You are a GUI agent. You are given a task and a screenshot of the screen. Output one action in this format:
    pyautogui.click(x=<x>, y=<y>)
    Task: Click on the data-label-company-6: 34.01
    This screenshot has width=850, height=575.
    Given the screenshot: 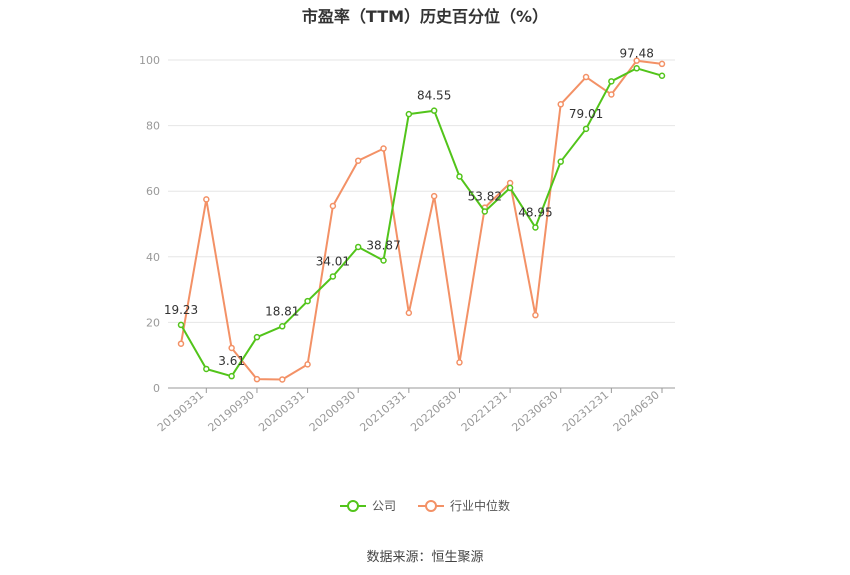 What is the action you would take?
    pyautogui.click(x=333, y=261)
    